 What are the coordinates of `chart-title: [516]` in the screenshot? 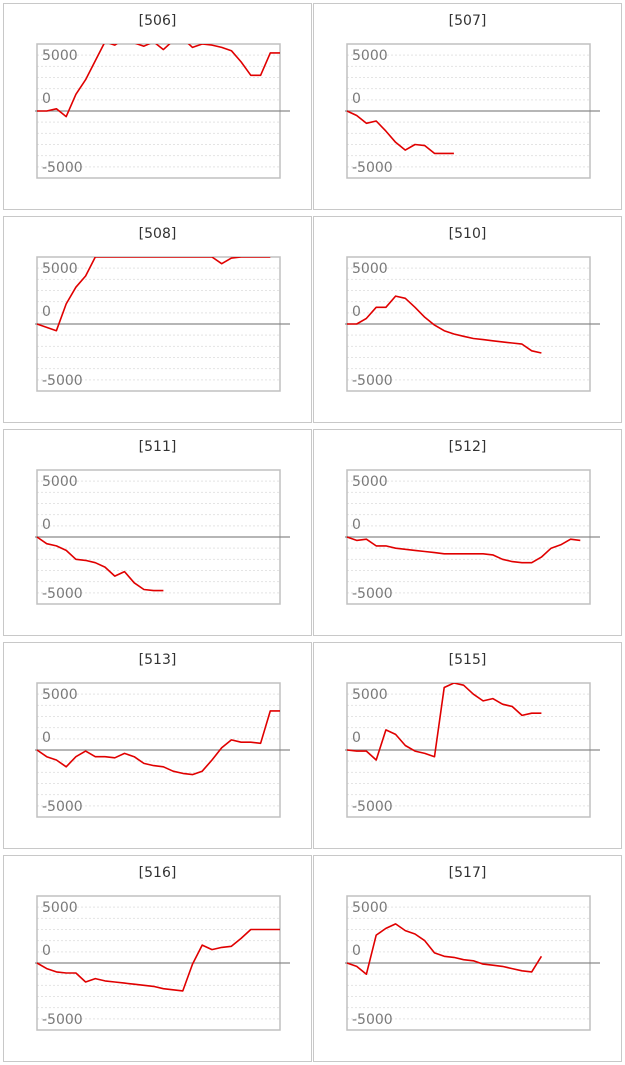 It's located at (157, 873).